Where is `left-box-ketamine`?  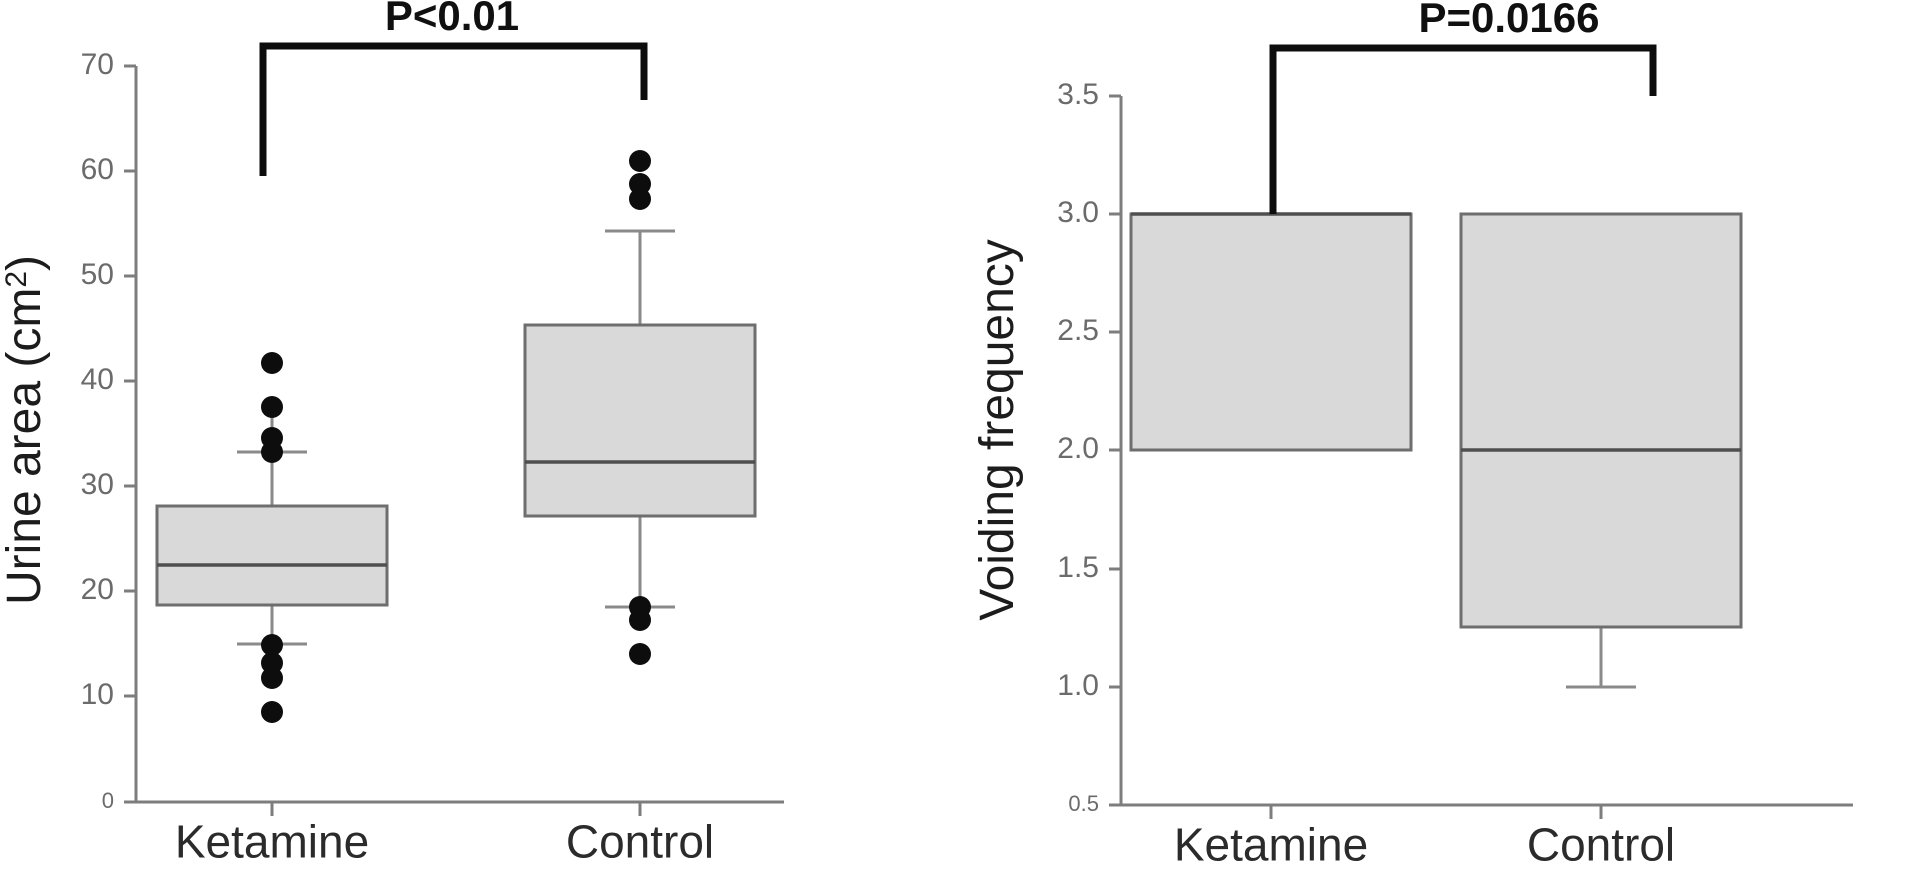
left-box-ketamine is located at coordinates (272, 537).